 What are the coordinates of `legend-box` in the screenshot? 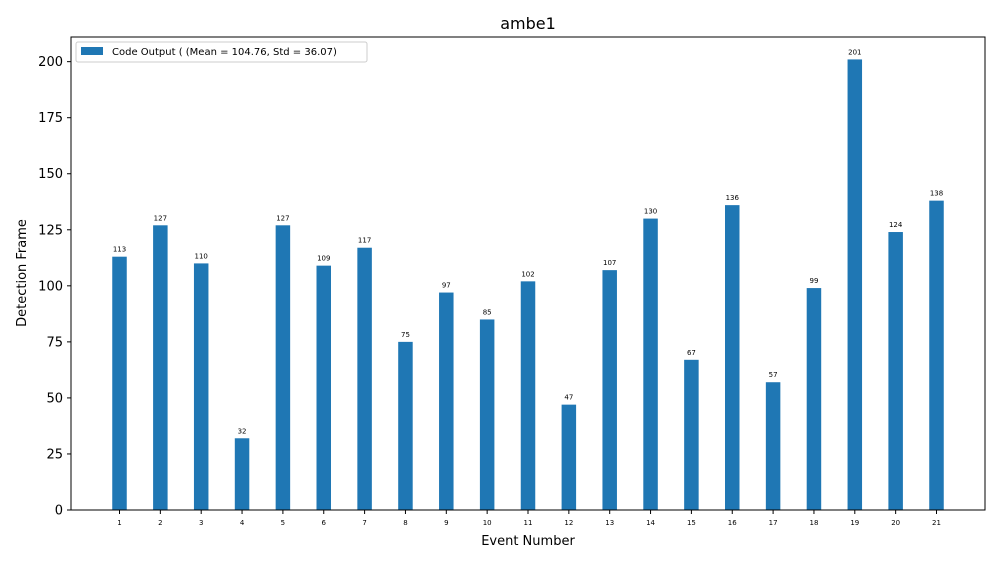 It's located at (221, 52).